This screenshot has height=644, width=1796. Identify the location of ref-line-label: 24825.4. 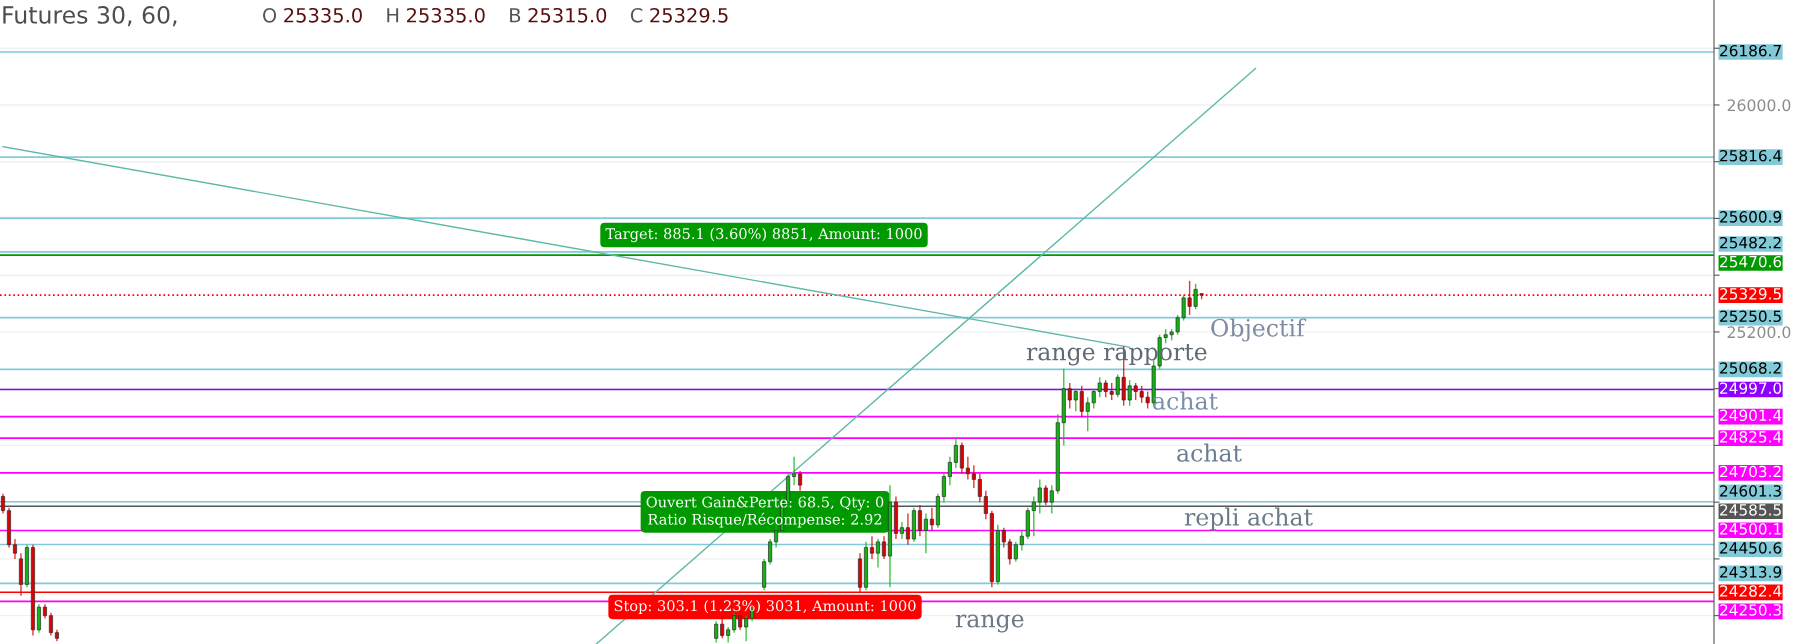
(1751, 437).